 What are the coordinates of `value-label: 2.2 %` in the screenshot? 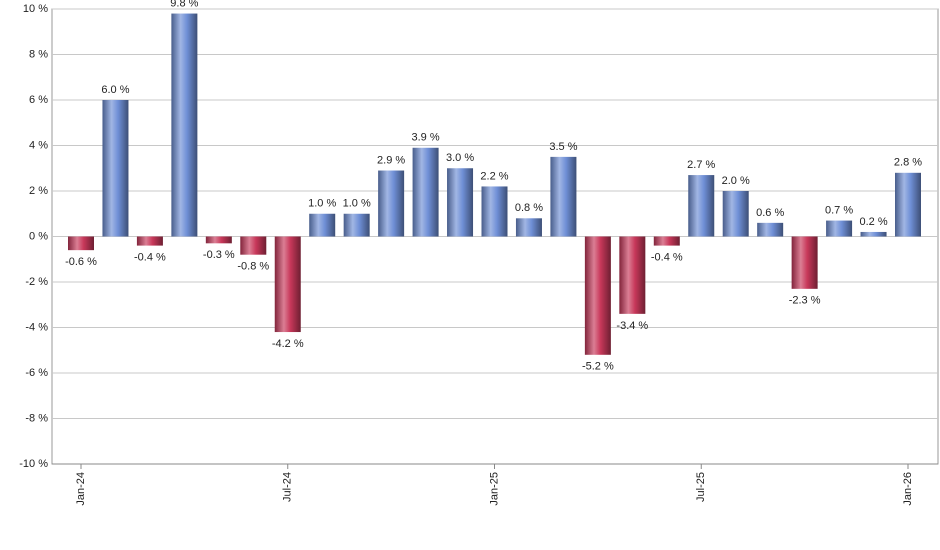 It's located at (494, 176).